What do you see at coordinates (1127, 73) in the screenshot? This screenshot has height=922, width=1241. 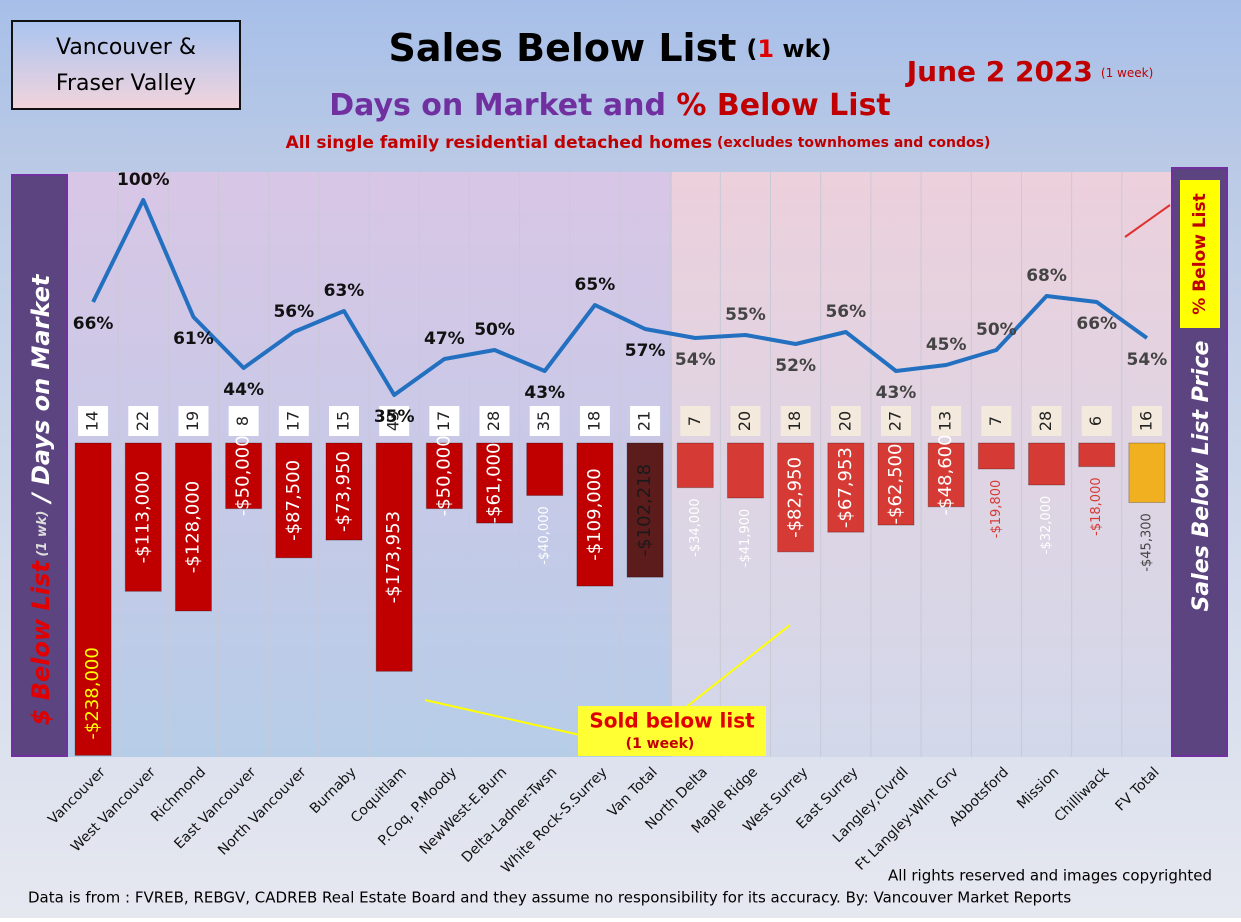 I see `date-note: (1 week)` at bounding box center [1127, 73].